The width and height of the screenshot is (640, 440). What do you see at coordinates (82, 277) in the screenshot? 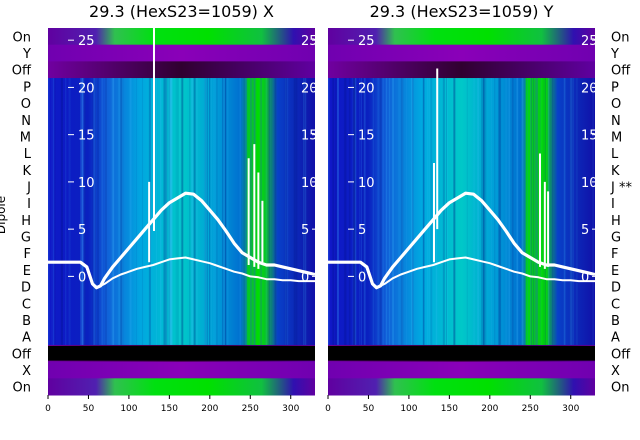
I see `overlay-tick-label: 0` at bounding box center [82, 277].